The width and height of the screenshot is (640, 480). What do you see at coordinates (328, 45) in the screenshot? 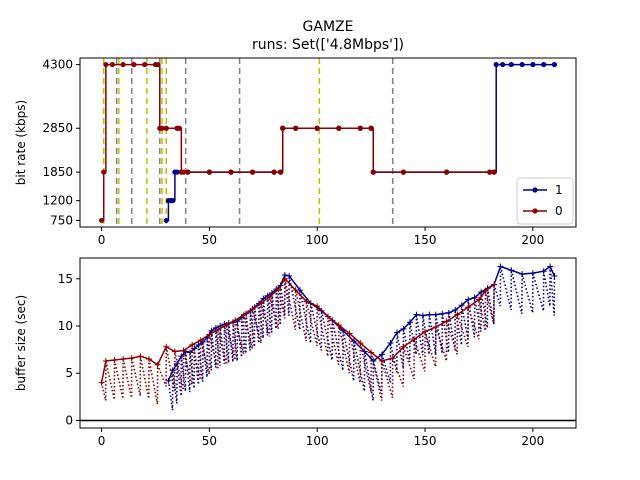
I see `chart-subtitle: runs: Set(['4.8Mbps'])` at bounding box center [328, 45].